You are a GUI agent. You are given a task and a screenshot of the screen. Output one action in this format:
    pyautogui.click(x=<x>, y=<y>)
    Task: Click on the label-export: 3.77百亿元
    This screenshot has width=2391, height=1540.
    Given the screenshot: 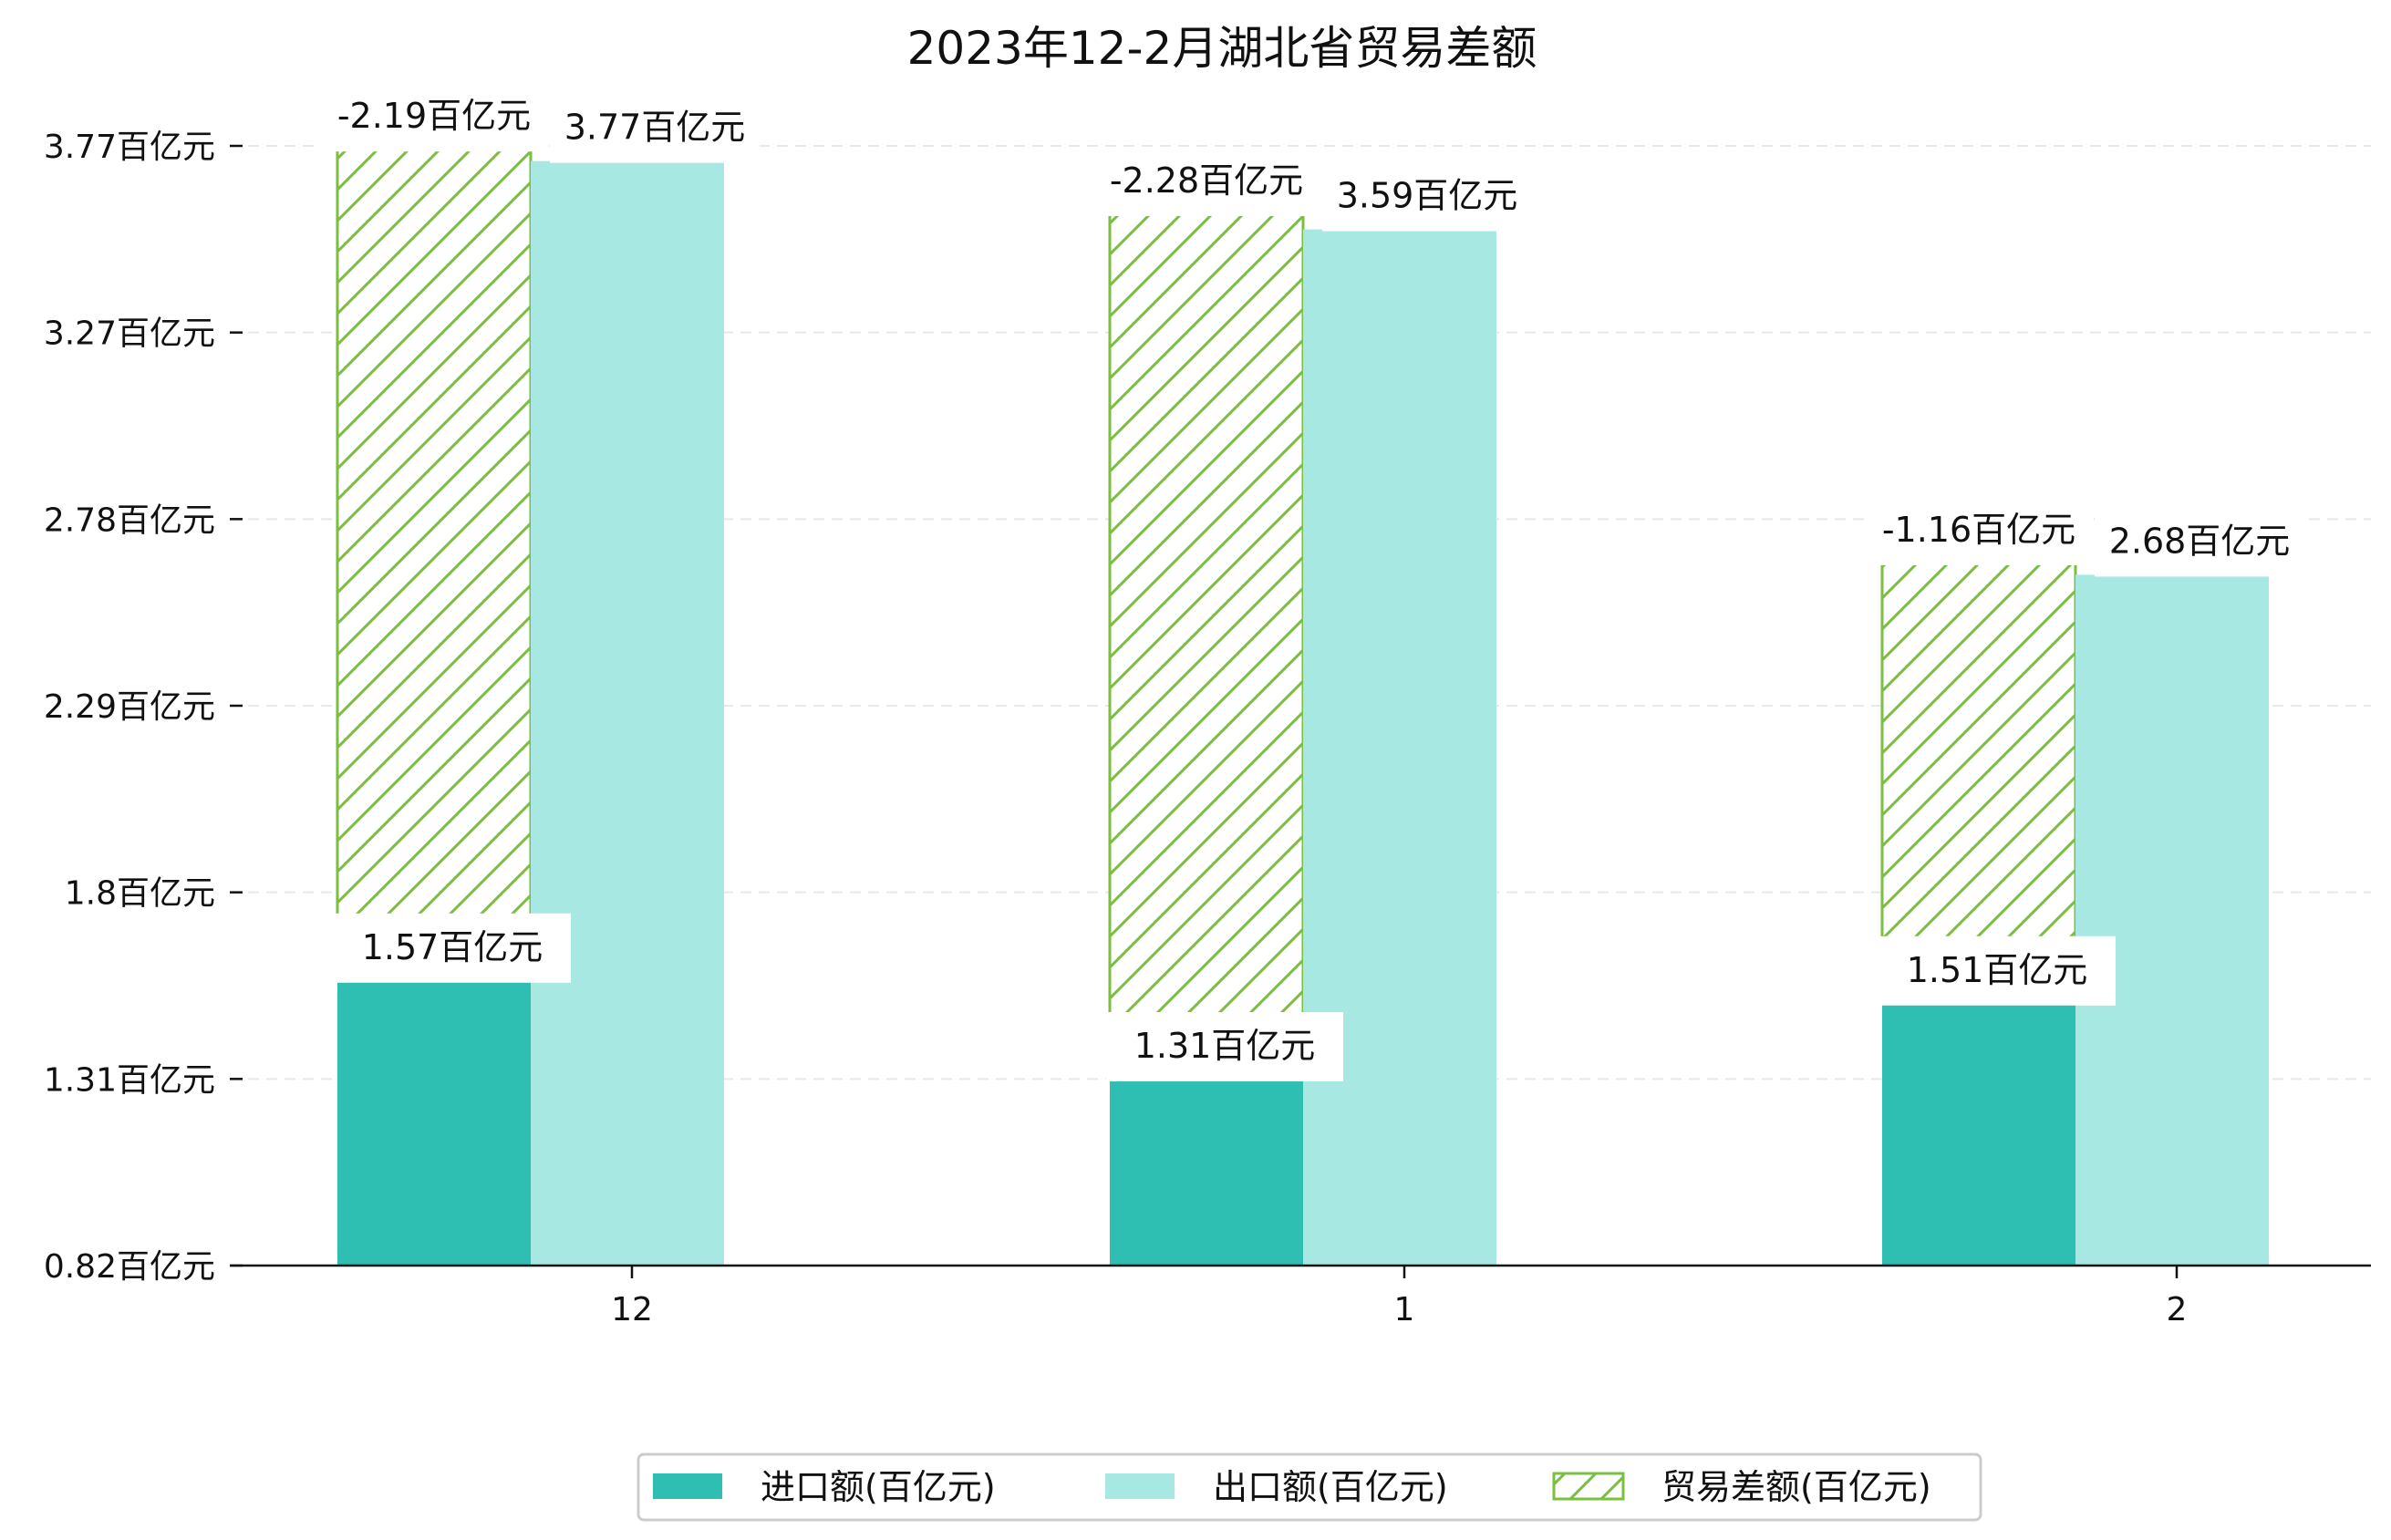 What is the action you would take?
    pyautogui.click(x=655, y=128)
    